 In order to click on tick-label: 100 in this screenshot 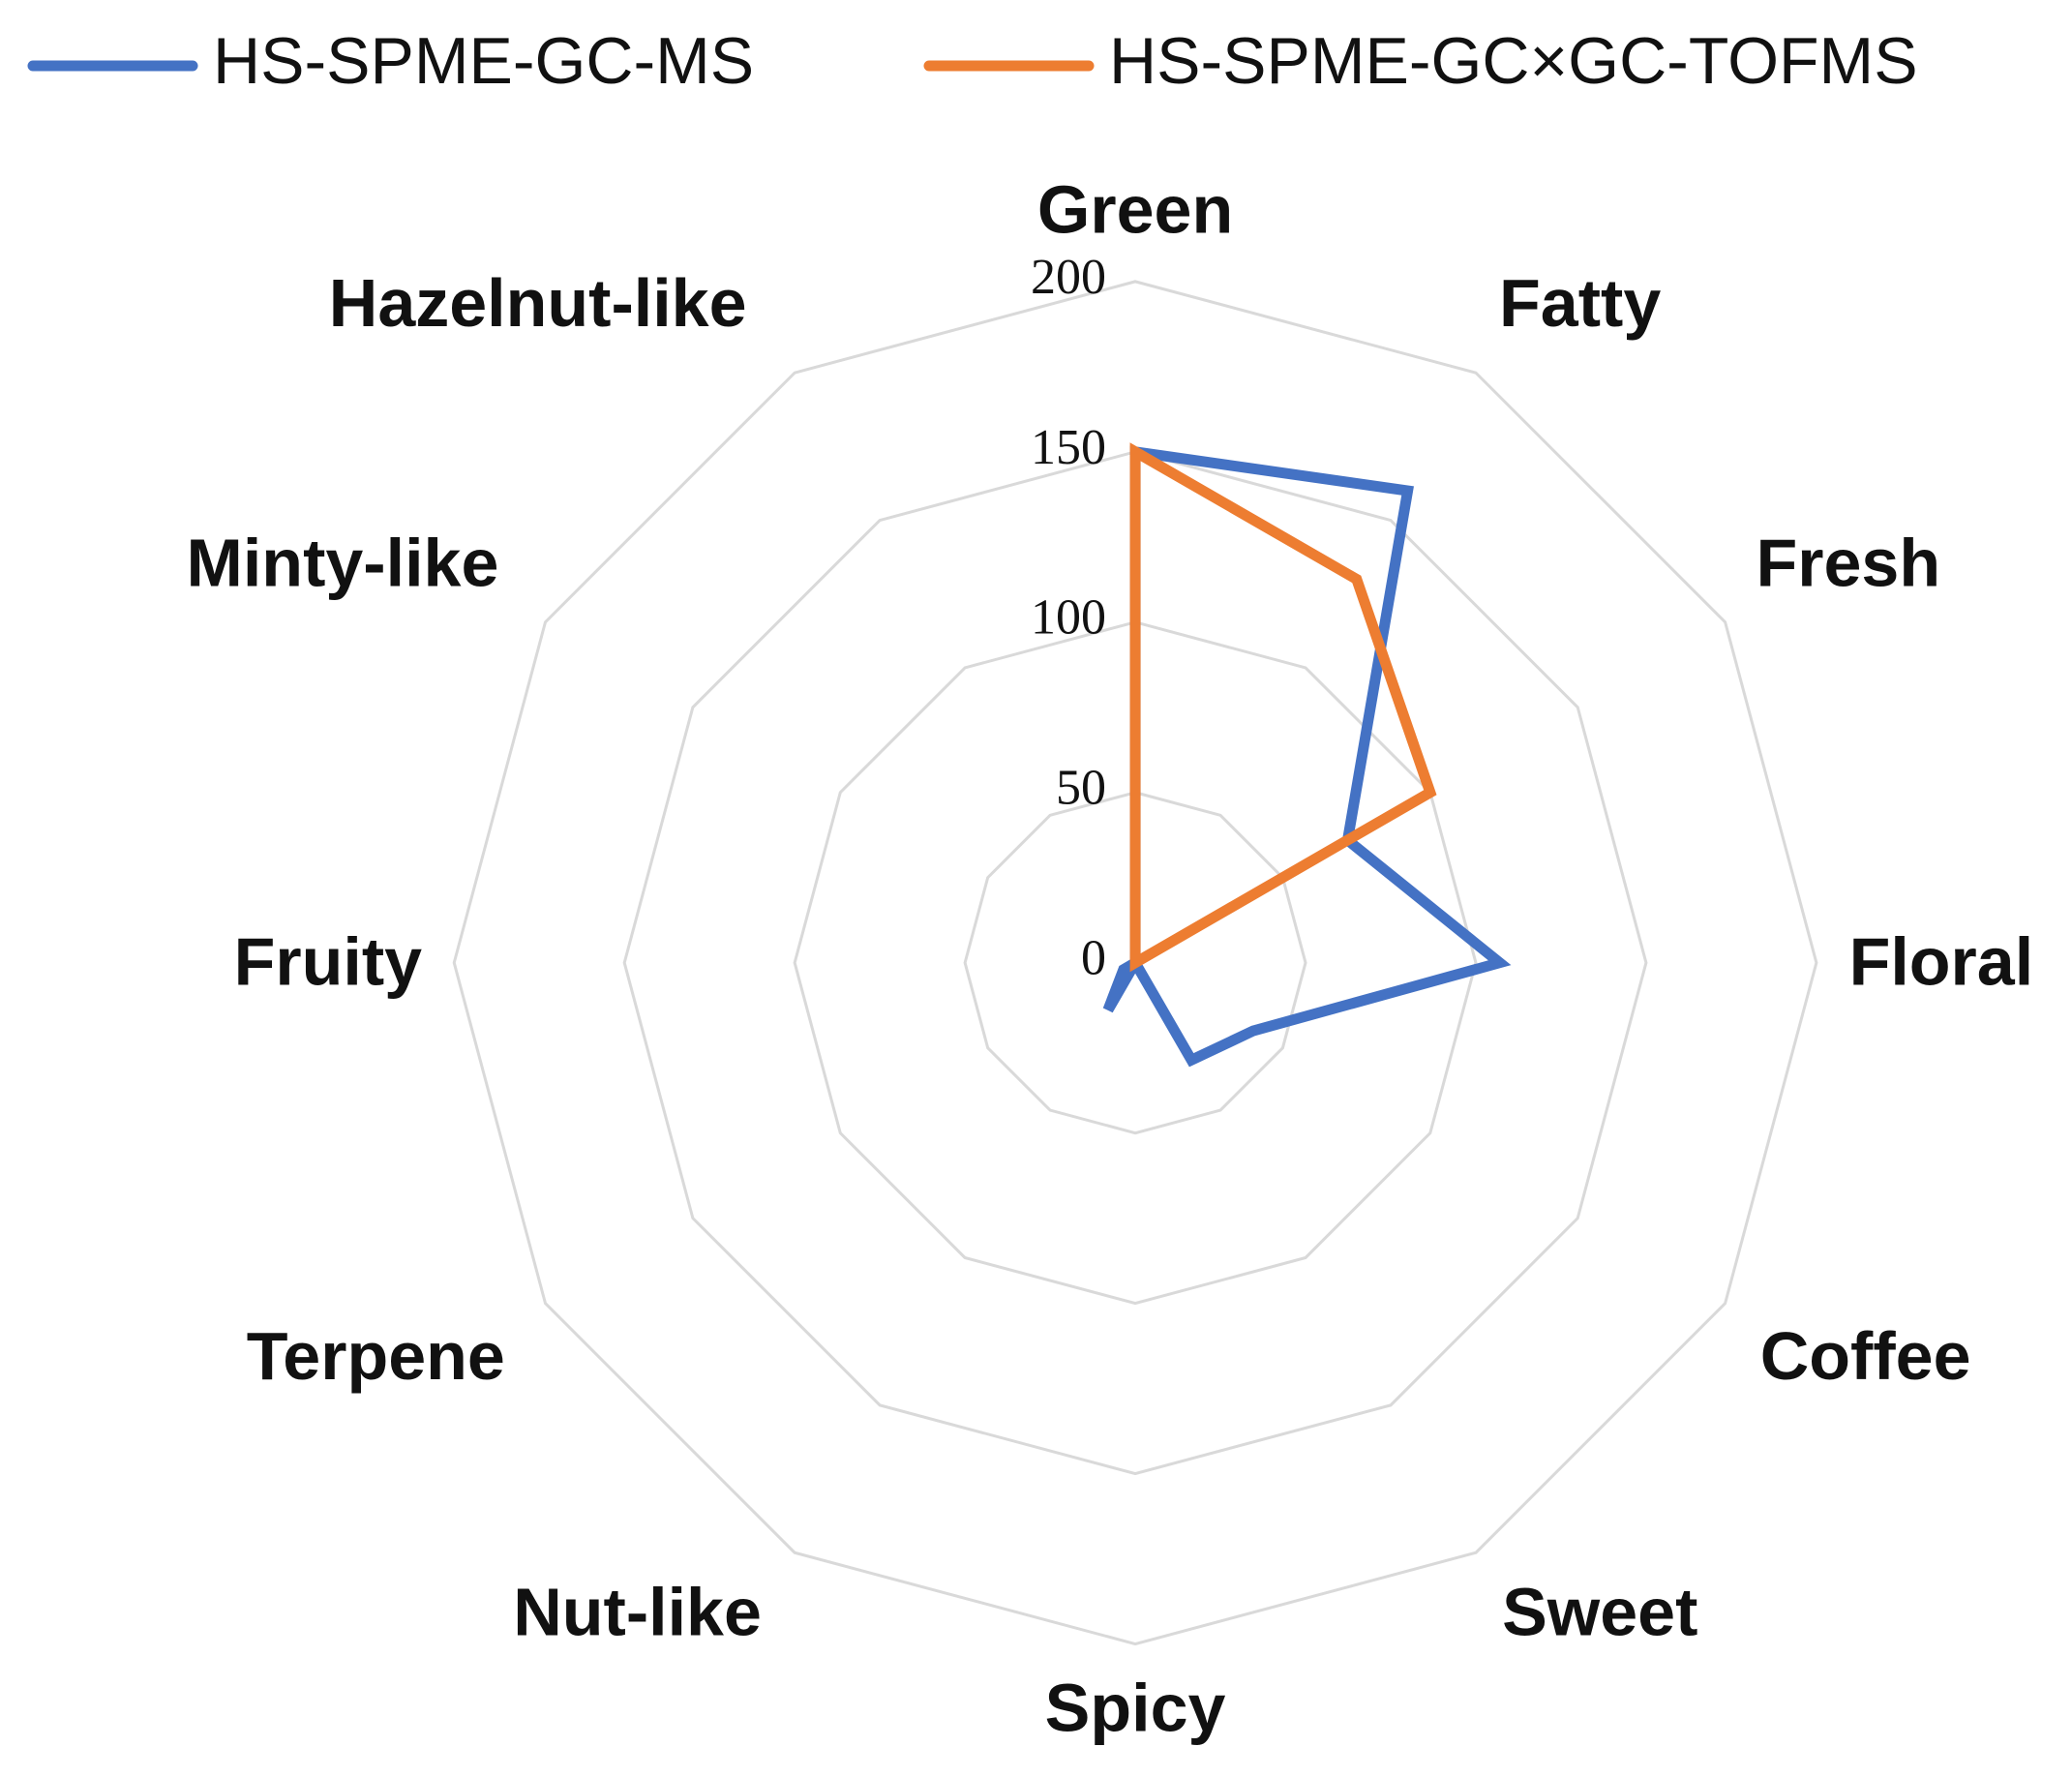, I will do `click(1068, 618)`.